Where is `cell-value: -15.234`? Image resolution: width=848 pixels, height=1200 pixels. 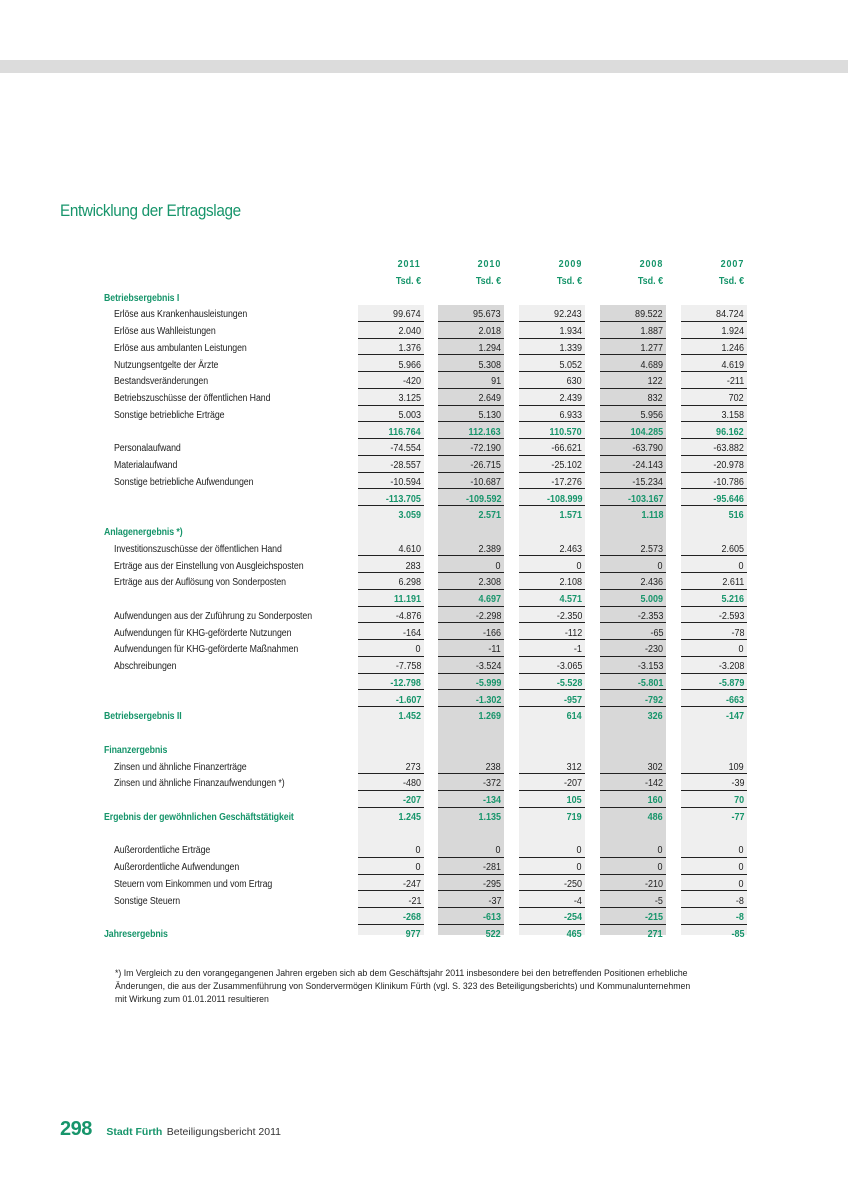 cell-value: -15.234 is located at coordinates (647, 482).